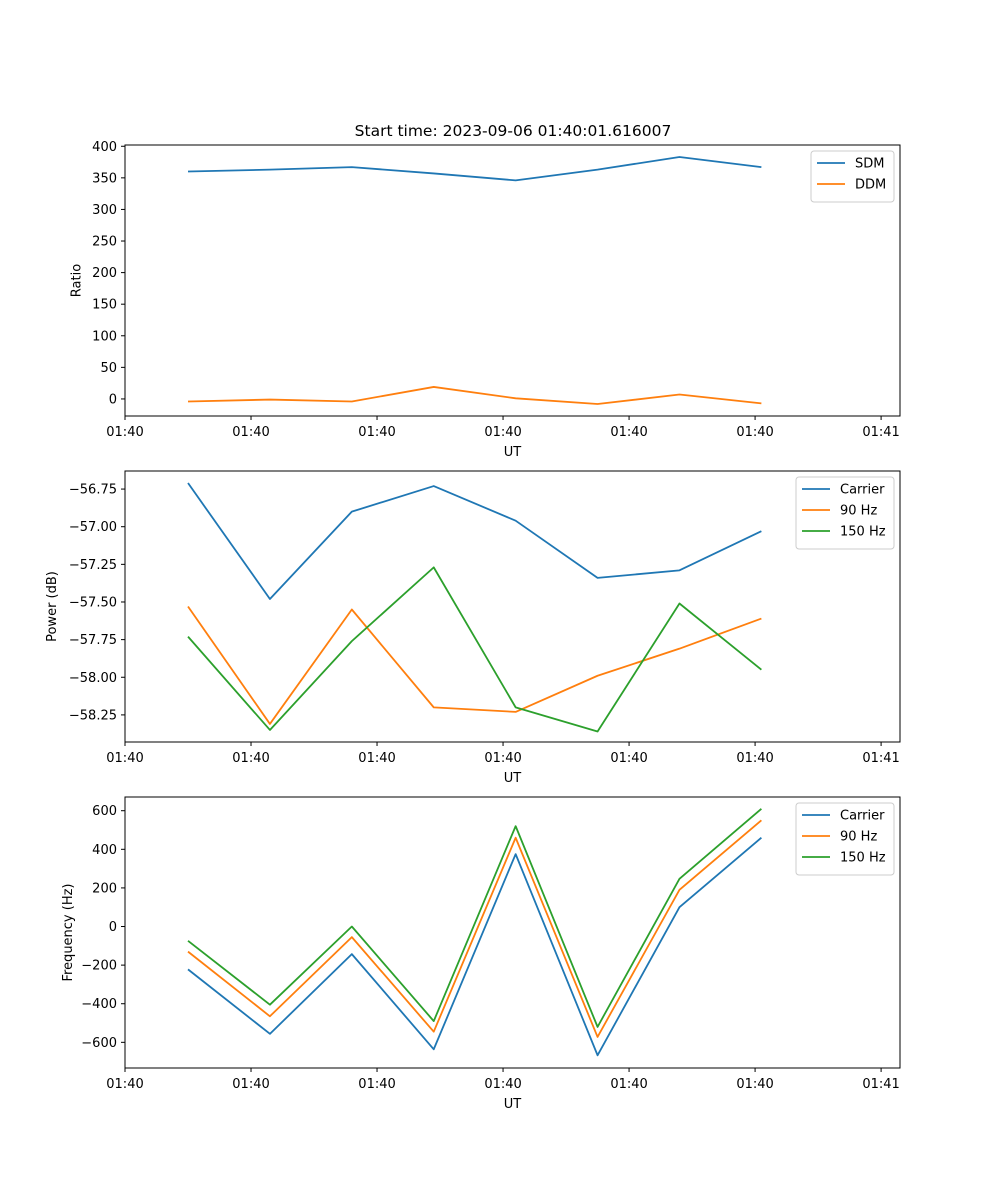 The width and height of the screenshot is (1000, 1200). What do you see at coordinates (852, 176) in the screenshot?
I see `ratio-legend: SDM DDM` at bounding box center [852, 176].